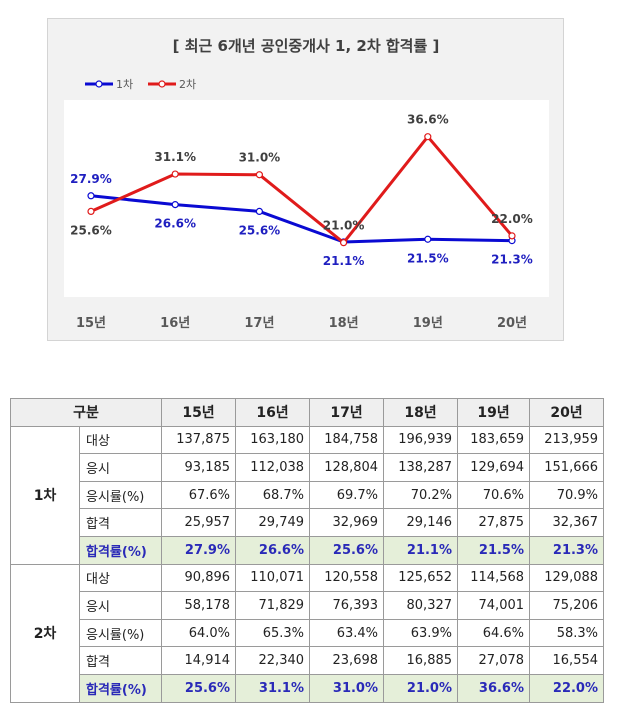 The image size is (620, 716). What do you see at coordinates (347, 660) in the screenshot?
I see `table-cell: 23,698` at bounding box center [347, 660].